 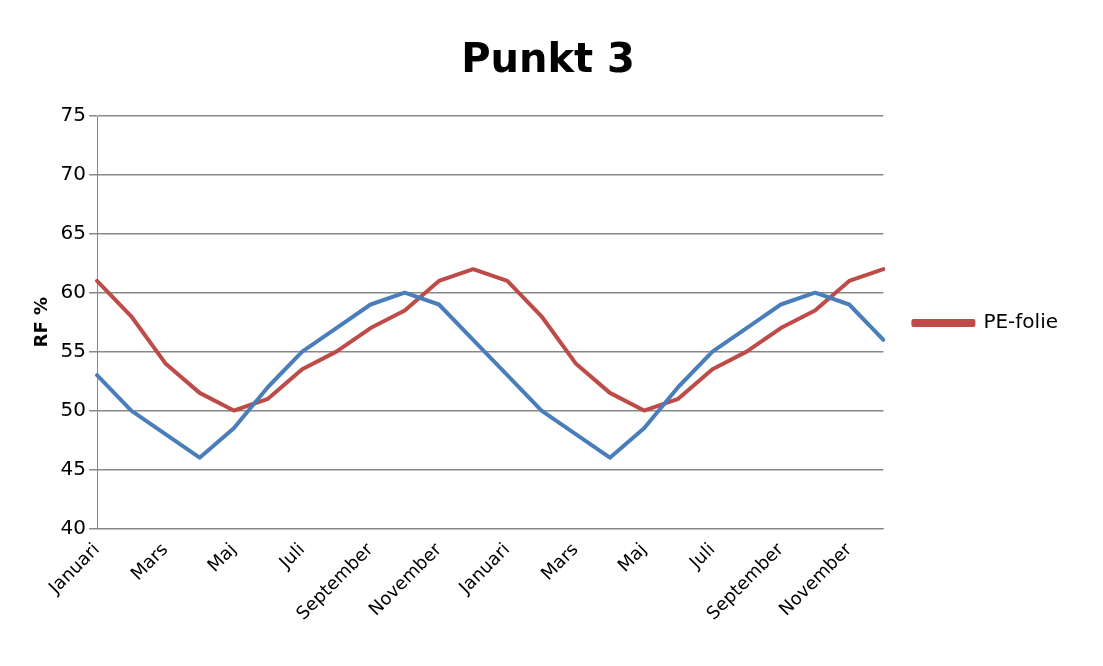 I want to click on y-tick-label: 55, so click(x=73, y=349).